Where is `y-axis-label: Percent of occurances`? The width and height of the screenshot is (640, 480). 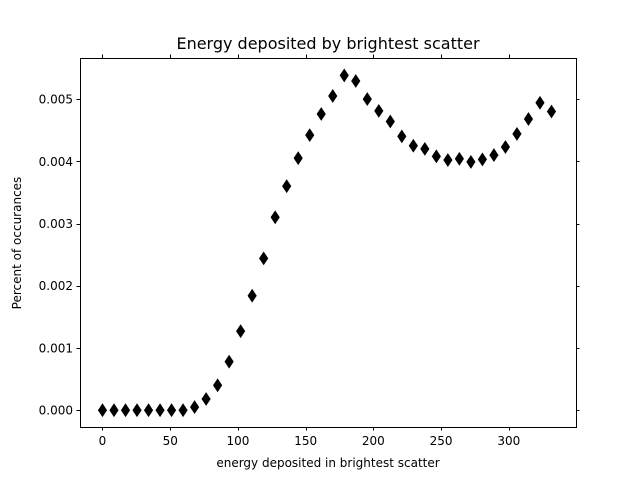
y-axis-label: Percent of occurances is located at coordinates (17, 243).